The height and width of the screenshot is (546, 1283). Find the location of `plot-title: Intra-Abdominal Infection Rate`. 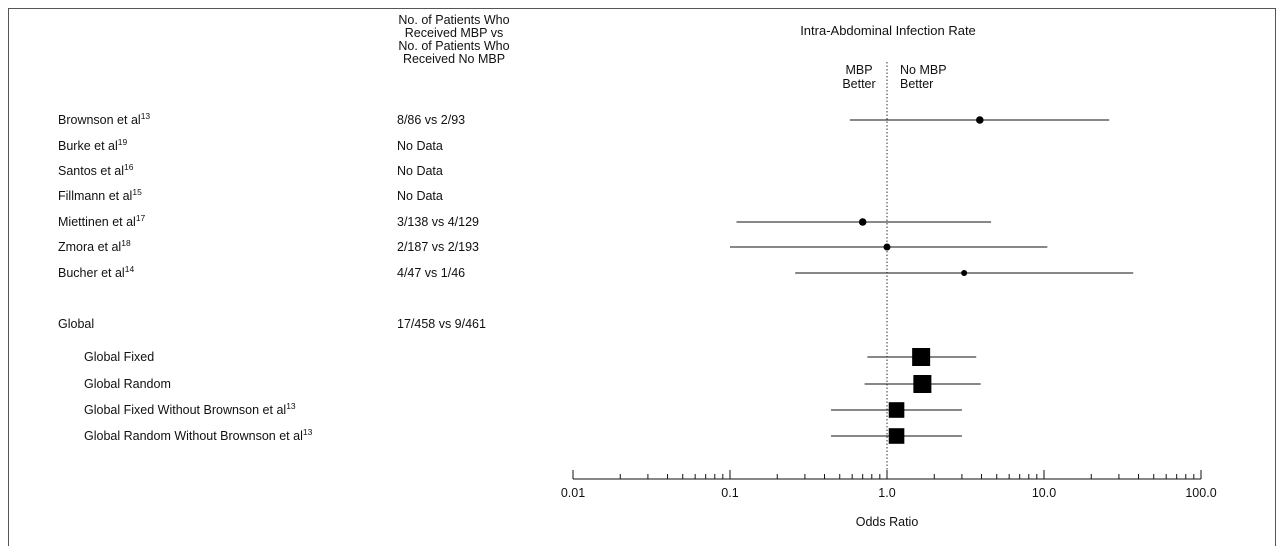

plot-title: Intra-Abdominal Infection Rate is located at coordinates (888, 30).